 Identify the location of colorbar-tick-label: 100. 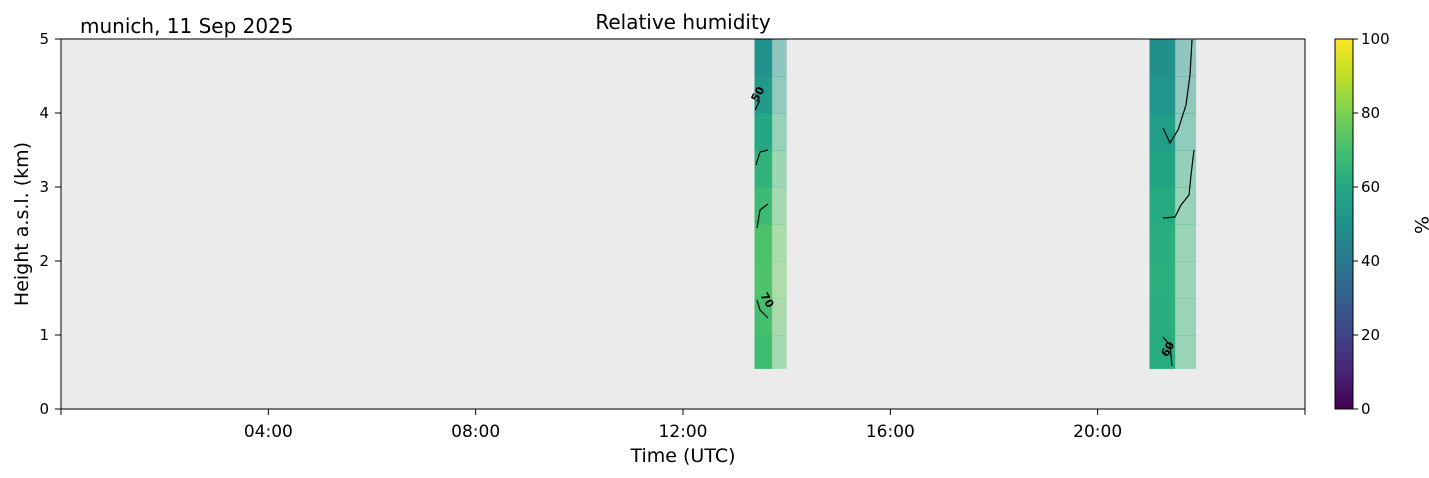
(1375, 39).